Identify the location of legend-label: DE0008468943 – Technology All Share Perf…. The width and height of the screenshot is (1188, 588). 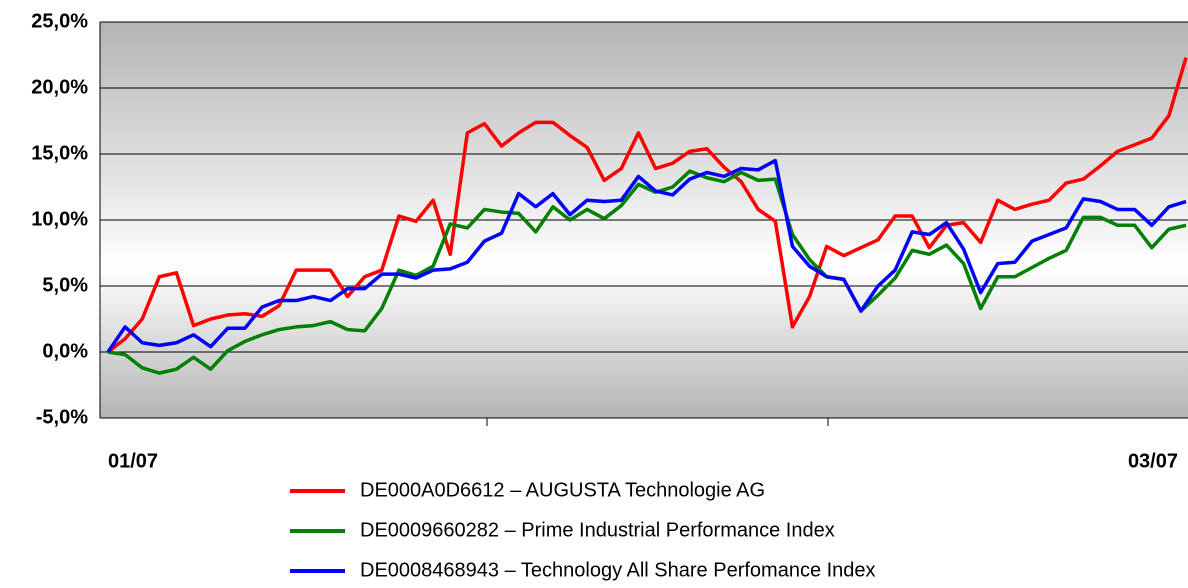
(618, 570).